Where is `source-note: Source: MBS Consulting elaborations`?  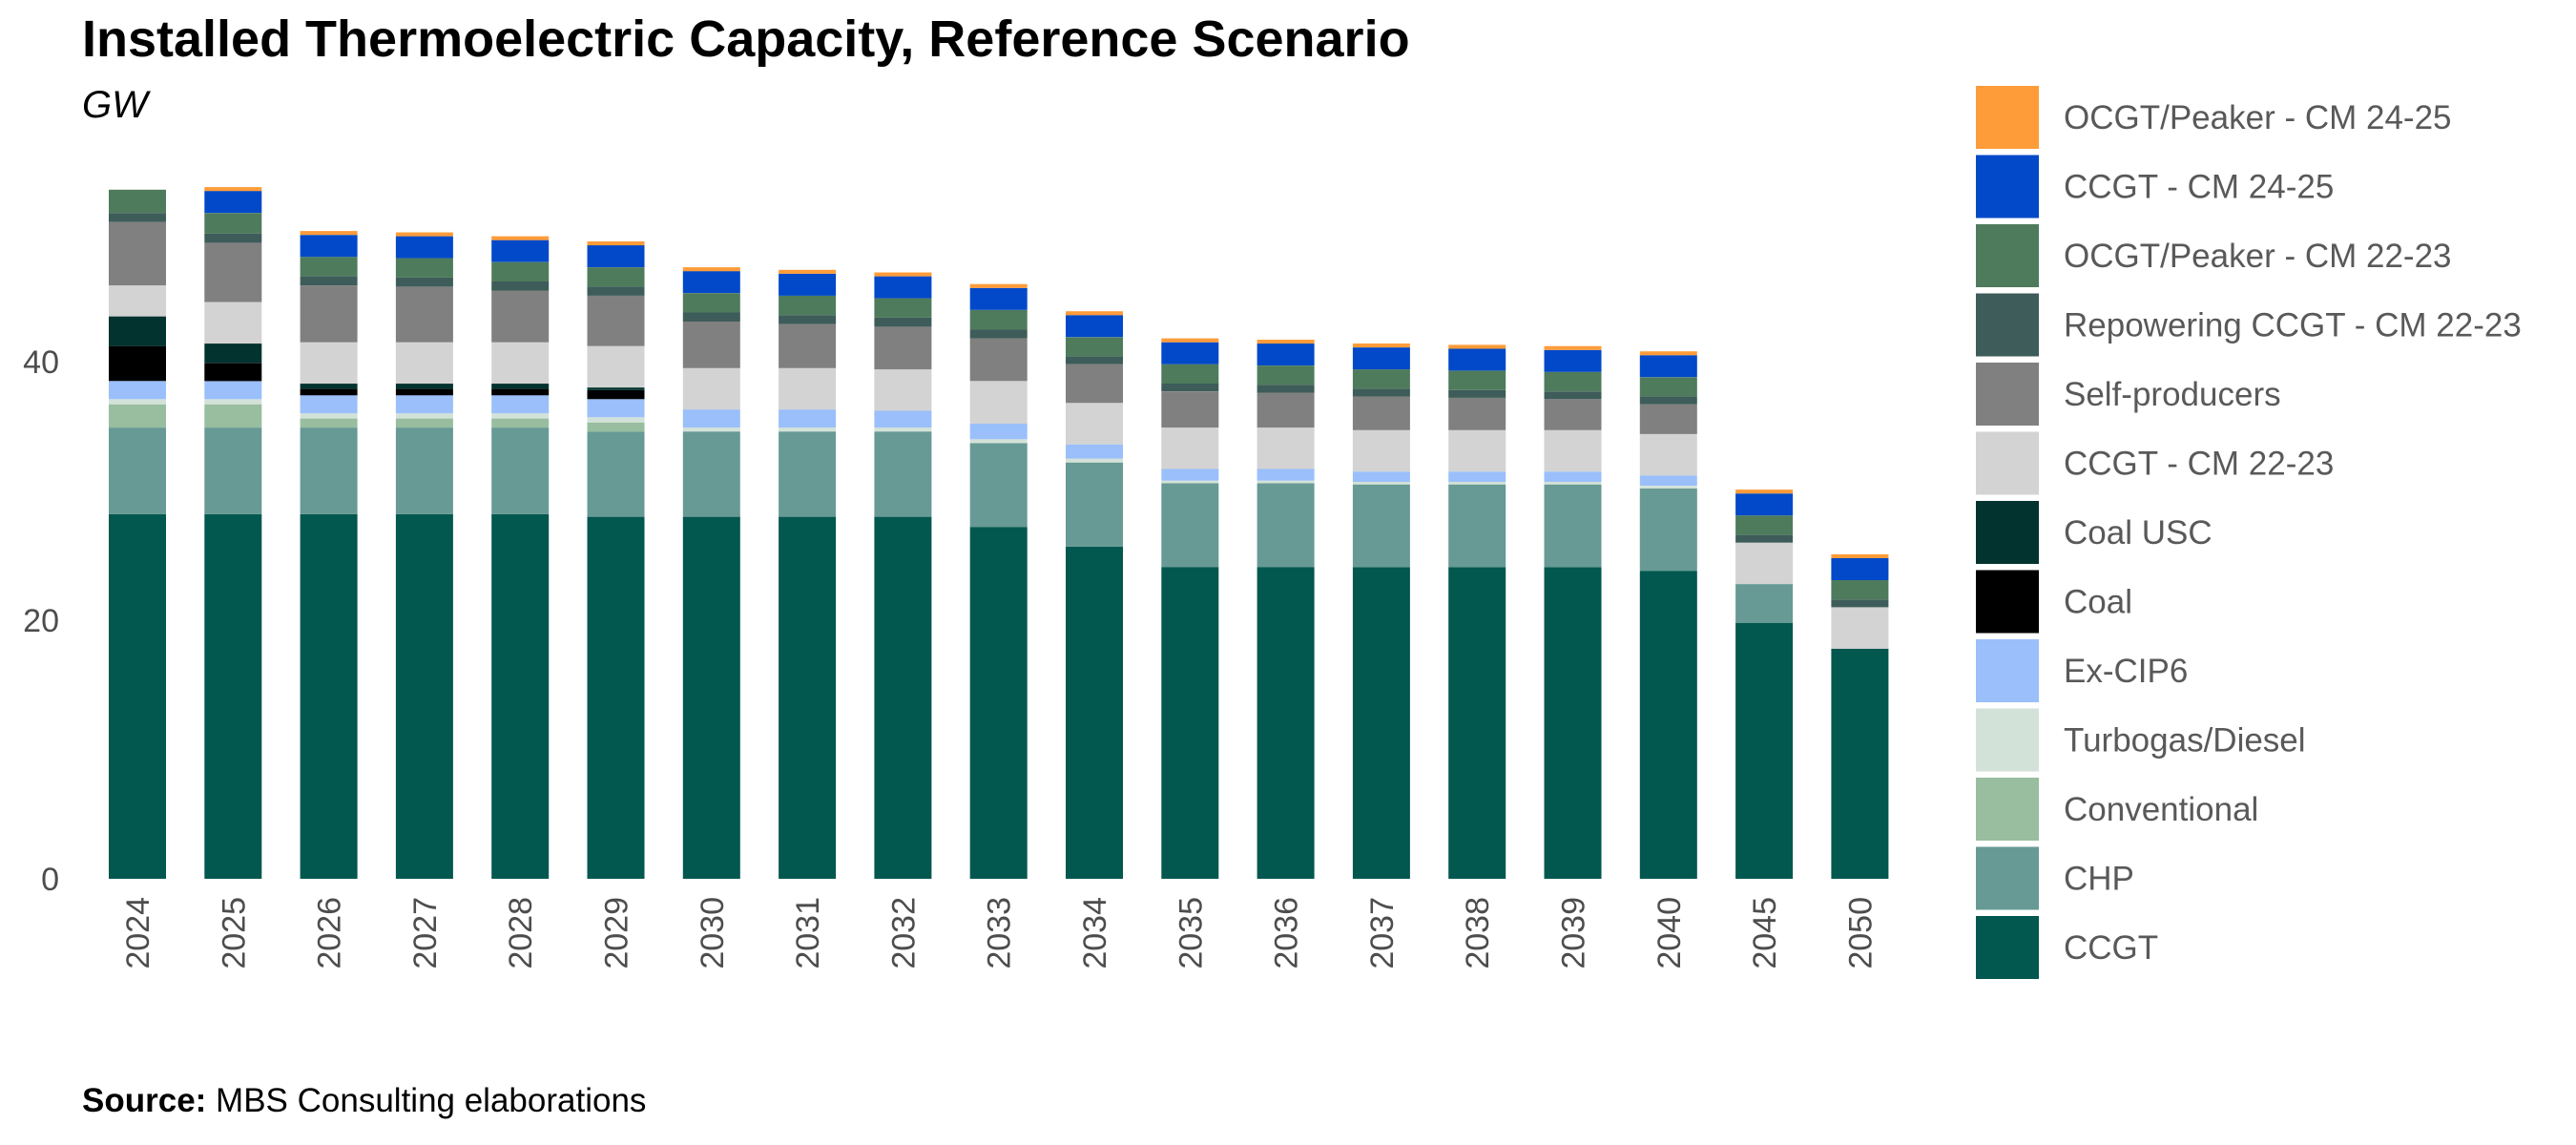 source-note: Source: MBS Consulting elaborations is located at coordinates (364, 1101).